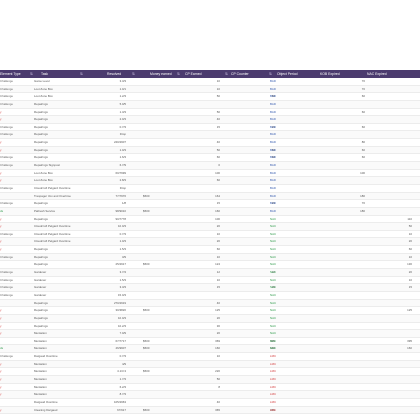  Describe the element at coordinates (40, 272) in the screenshot. I see `cell-task: Gardener` at that location.